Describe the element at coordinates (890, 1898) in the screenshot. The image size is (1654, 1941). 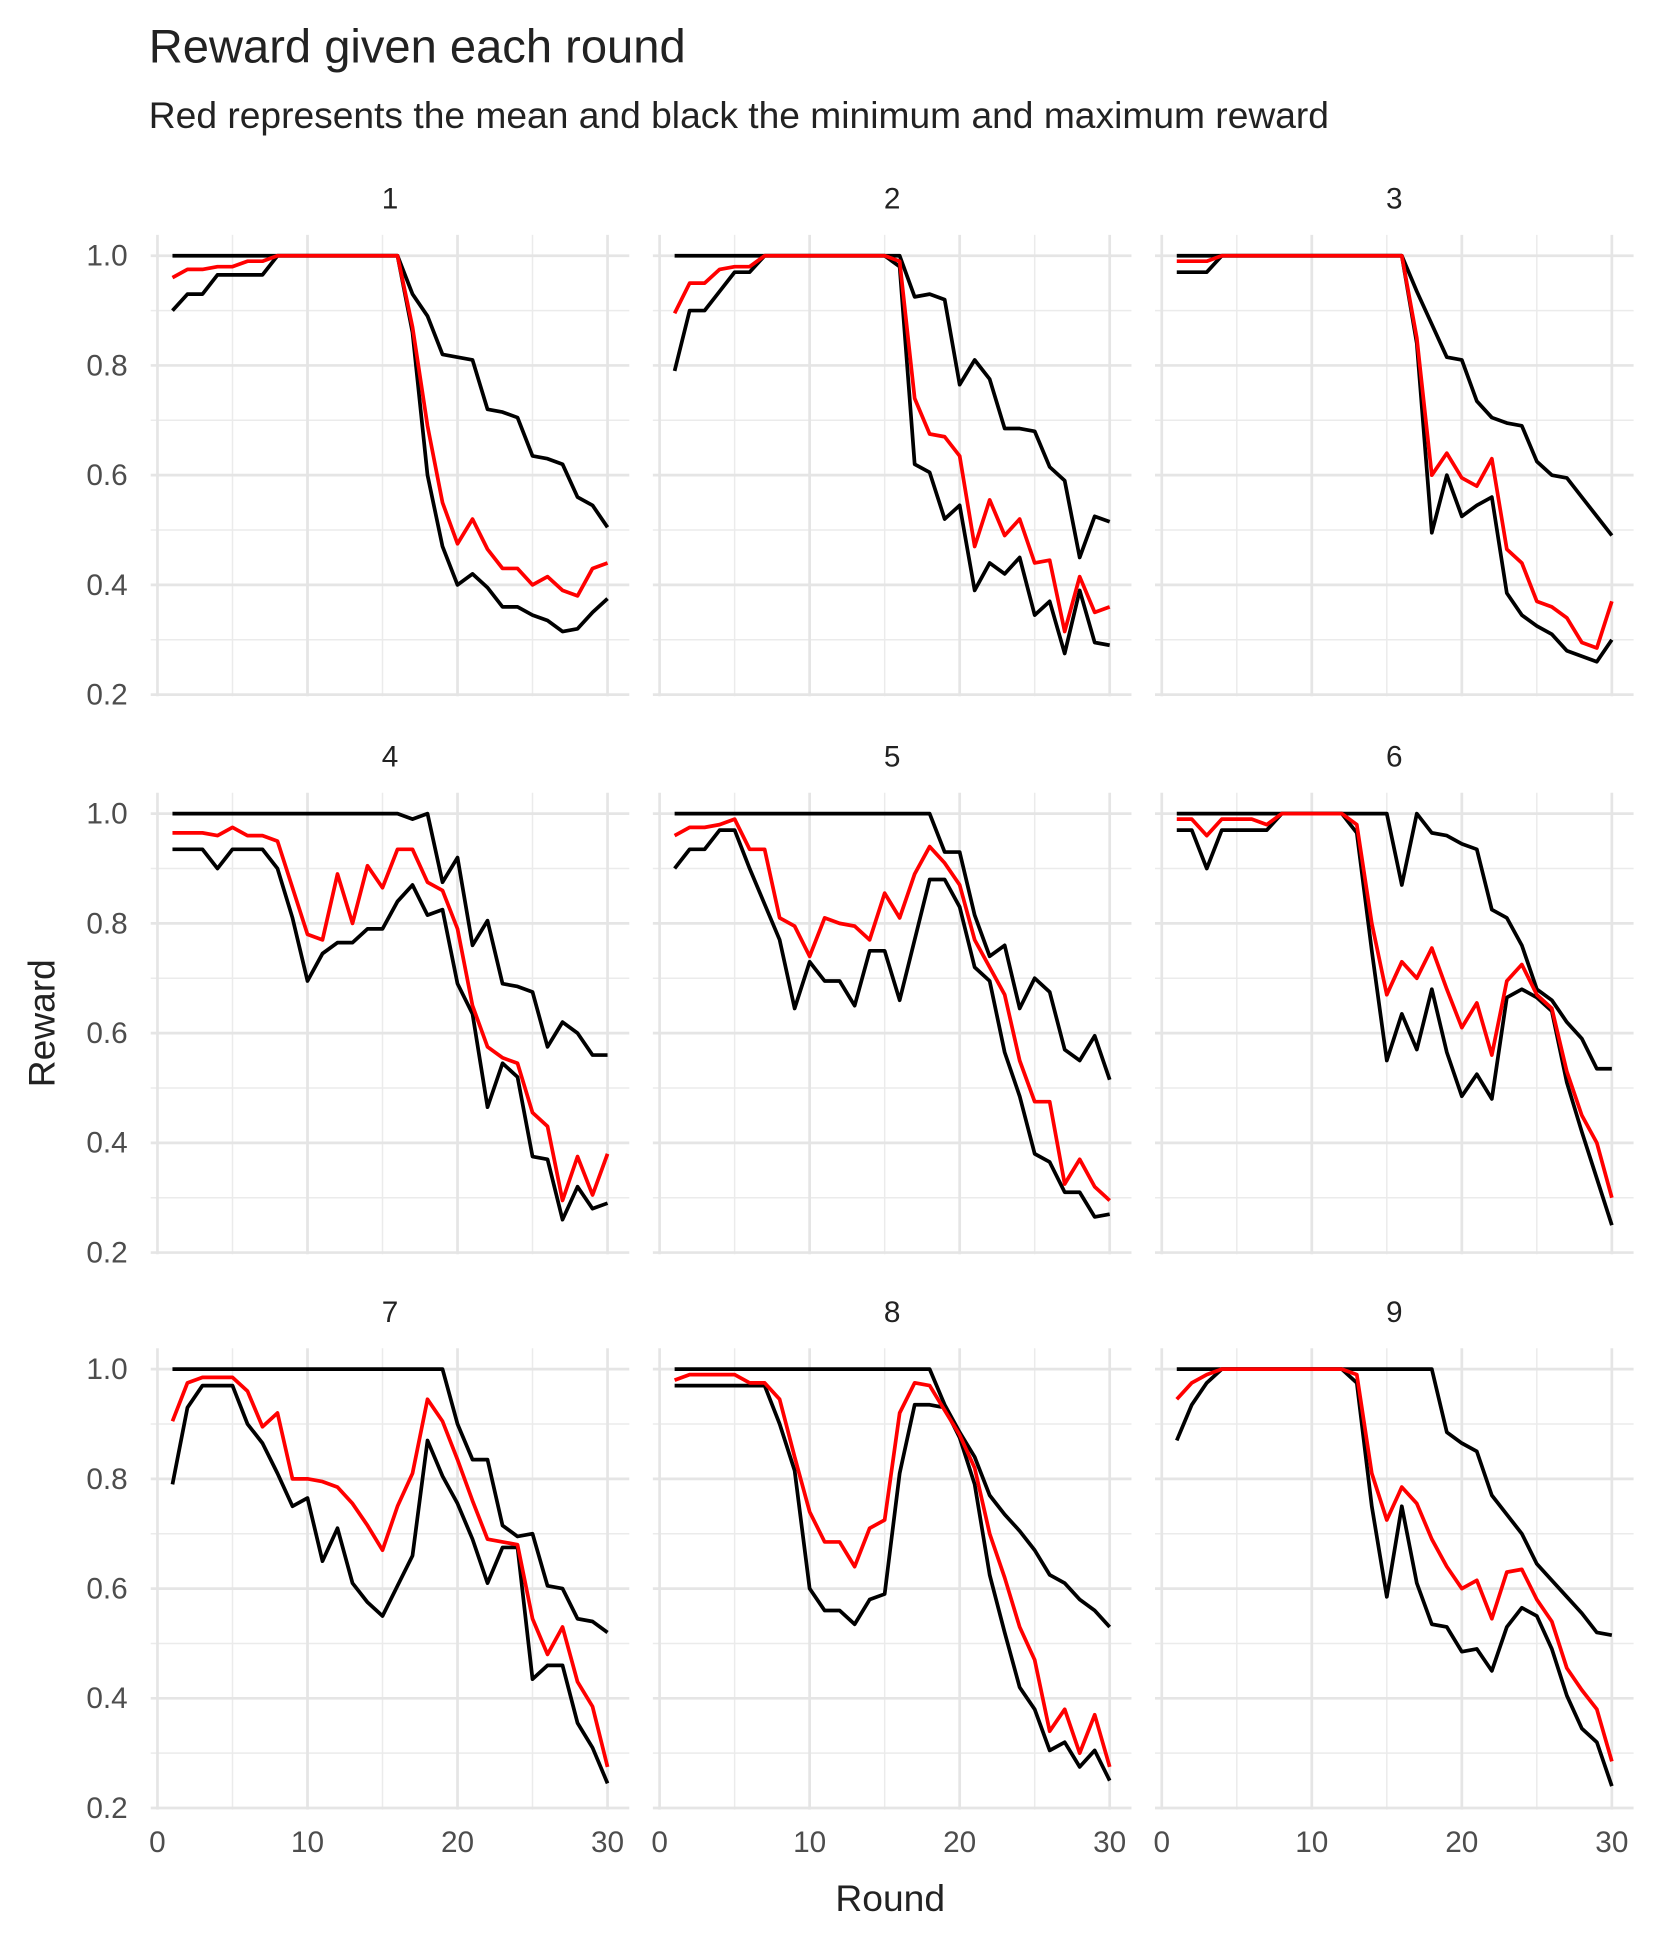
I see `x-axis-label: Round` at that location.